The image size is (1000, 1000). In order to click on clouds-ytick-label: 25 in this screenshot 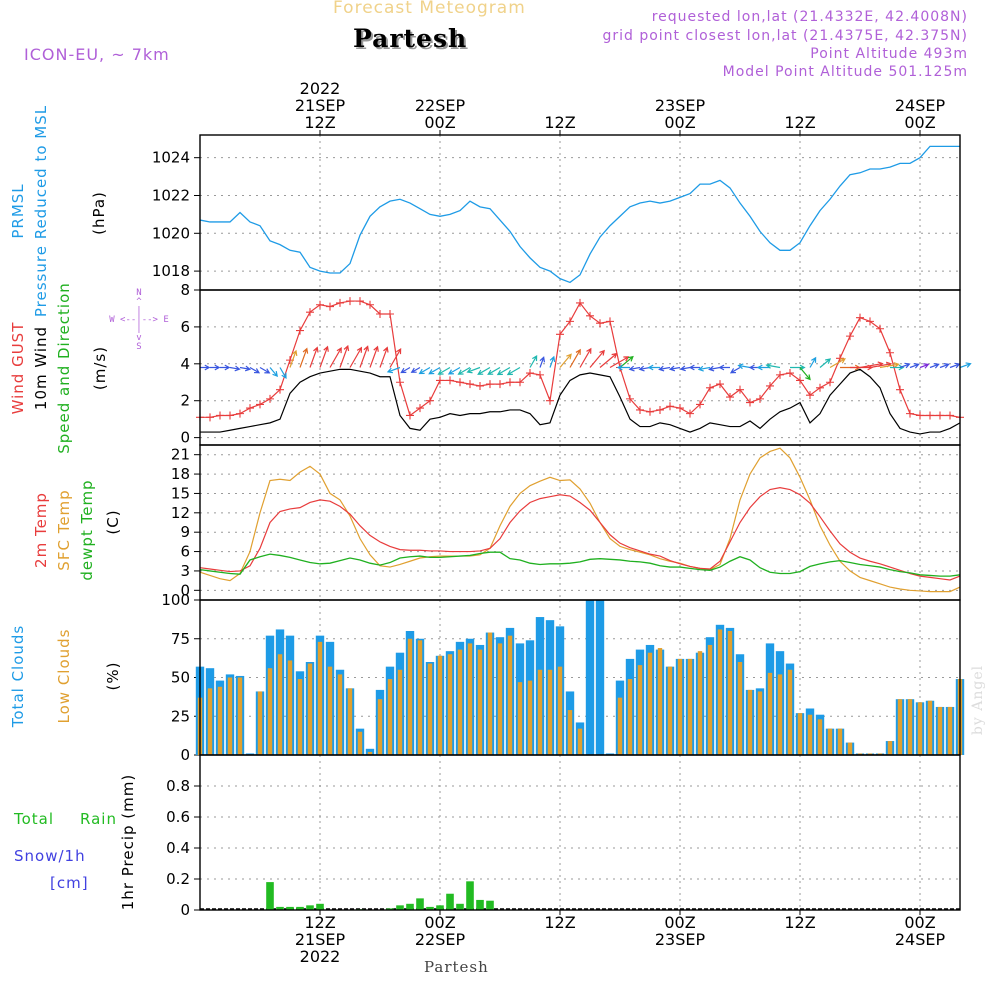, I will do `click(180, 716)`.